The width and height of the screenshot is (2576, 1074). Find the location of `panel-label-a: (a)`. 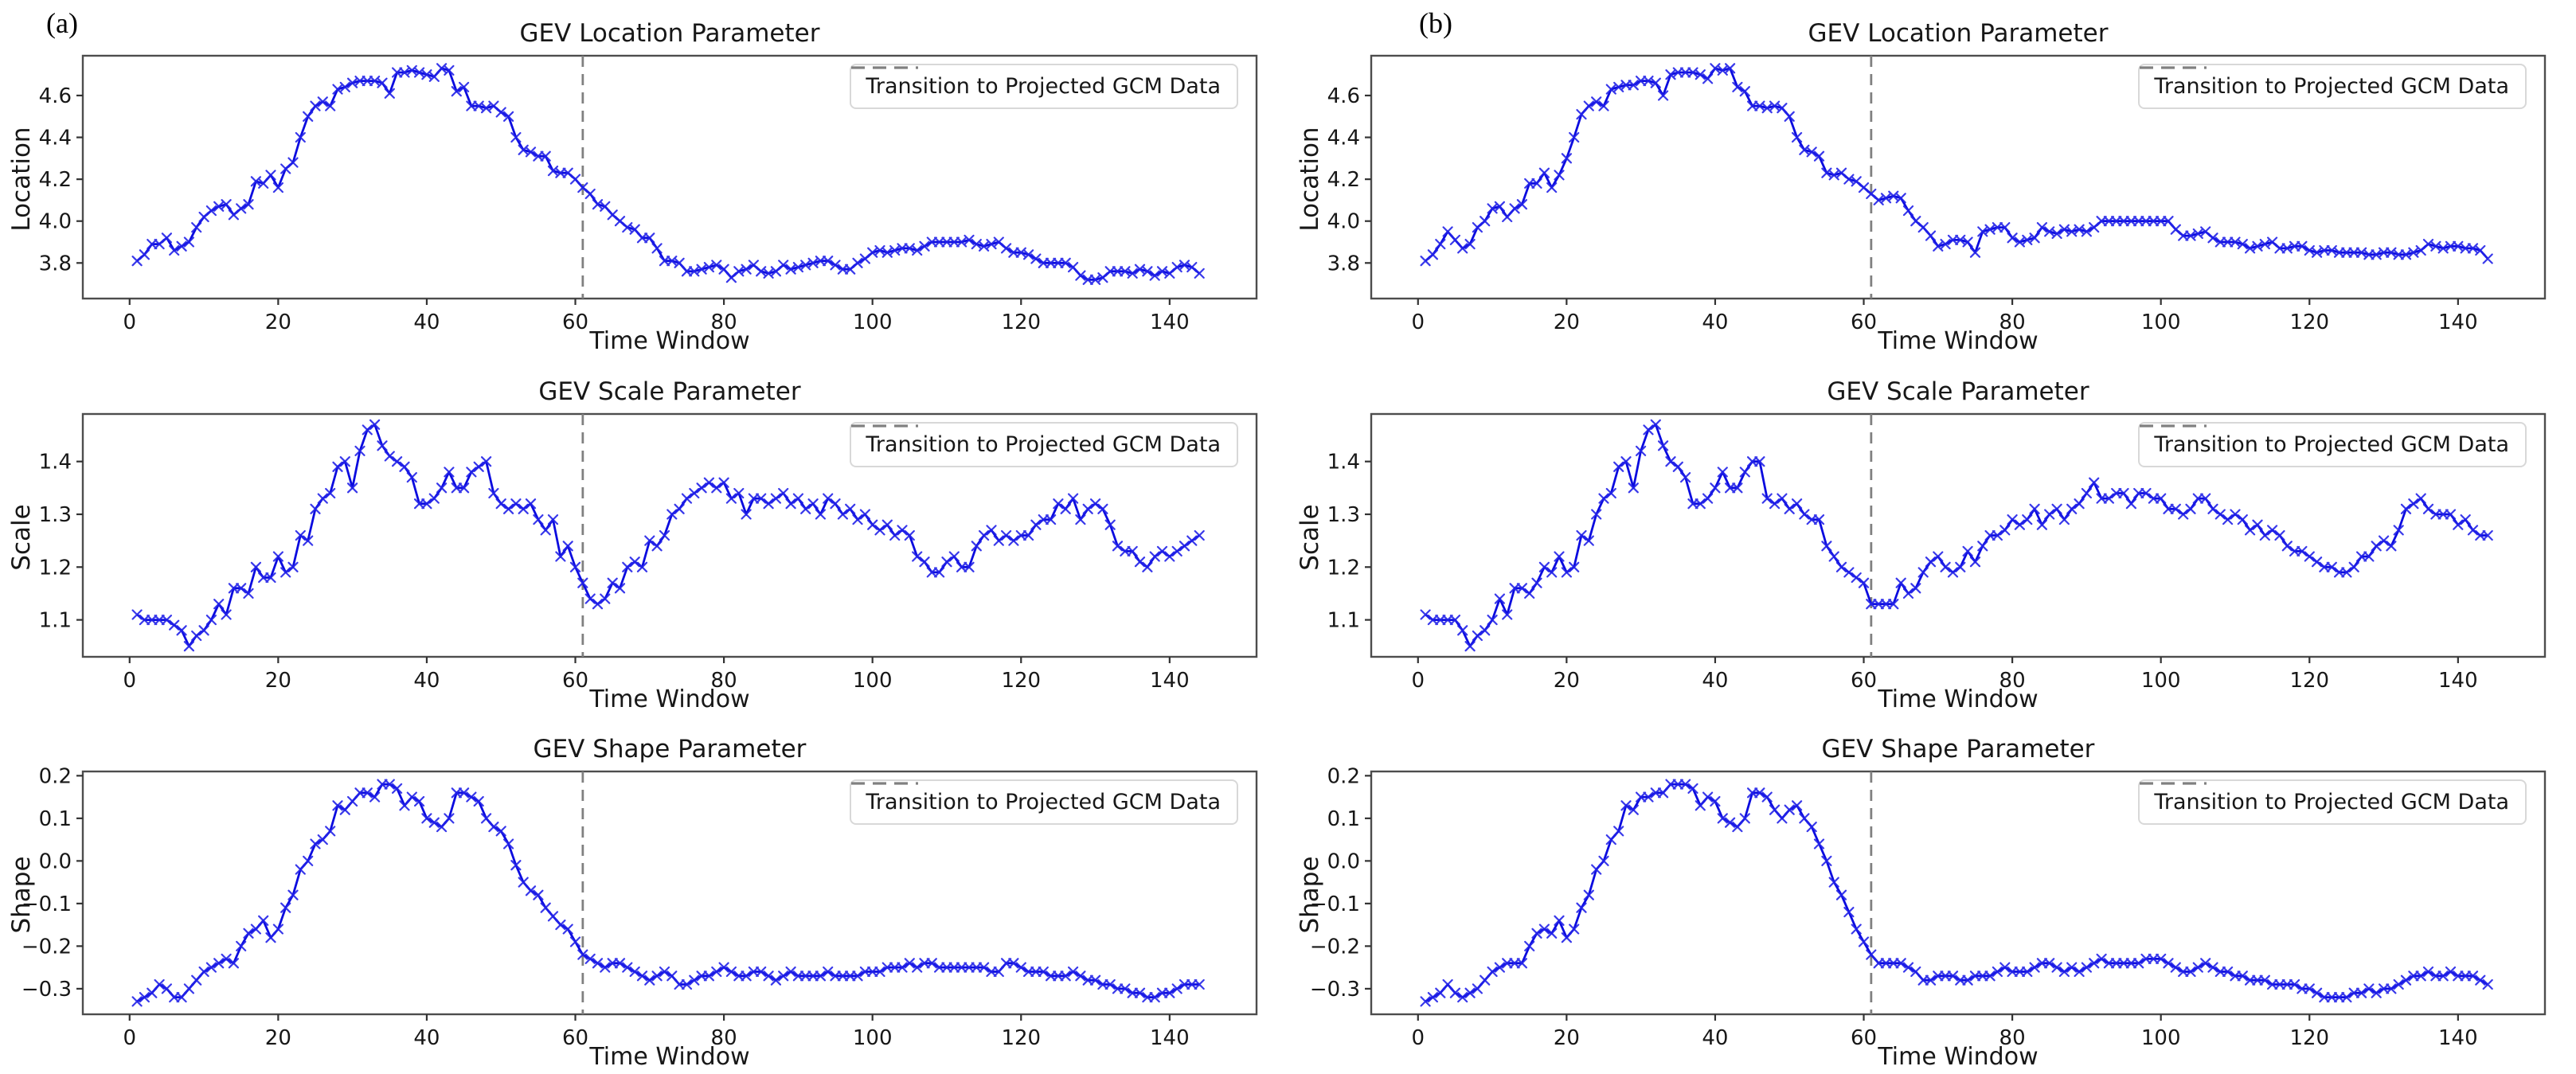

panel-label-a: (a) is located at coordinates (62, 23).